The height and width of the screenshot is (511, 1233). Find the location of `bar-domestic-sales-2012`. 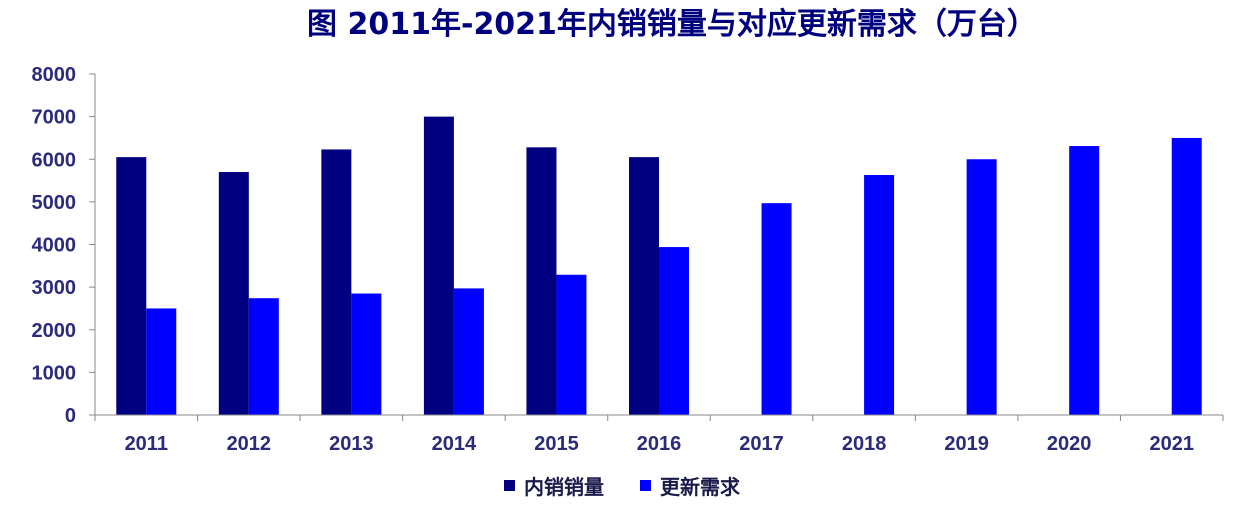

bar-domestic-sales-2012 is located at coordinates (233, 293).